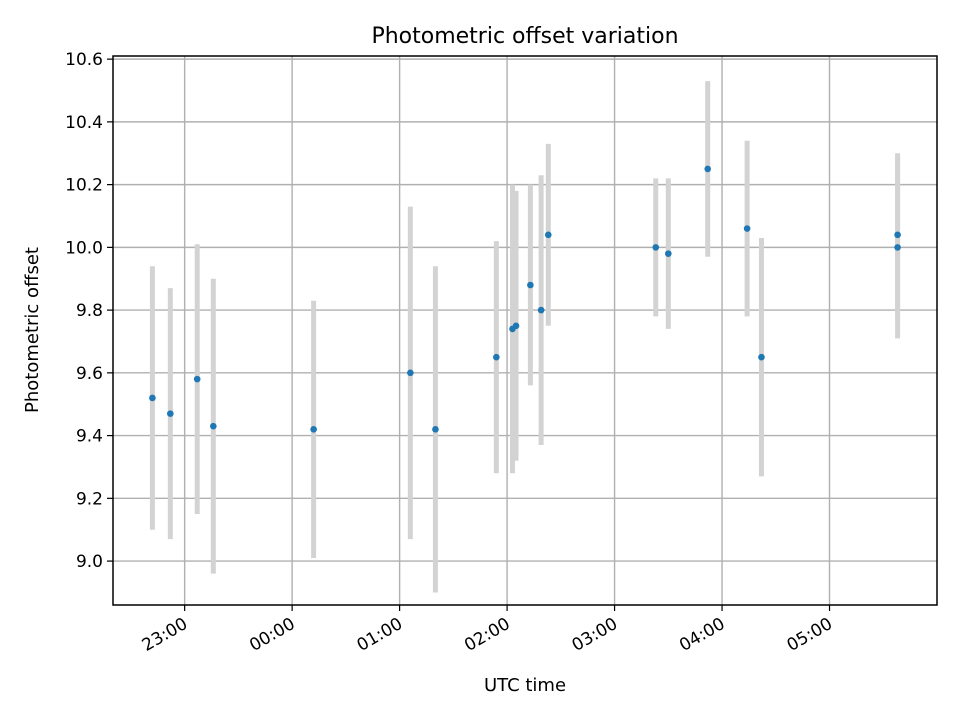  Describe the element at coordinates (810, 635) in the screenshot. I see `x-tick-label: 05:00` at that location.